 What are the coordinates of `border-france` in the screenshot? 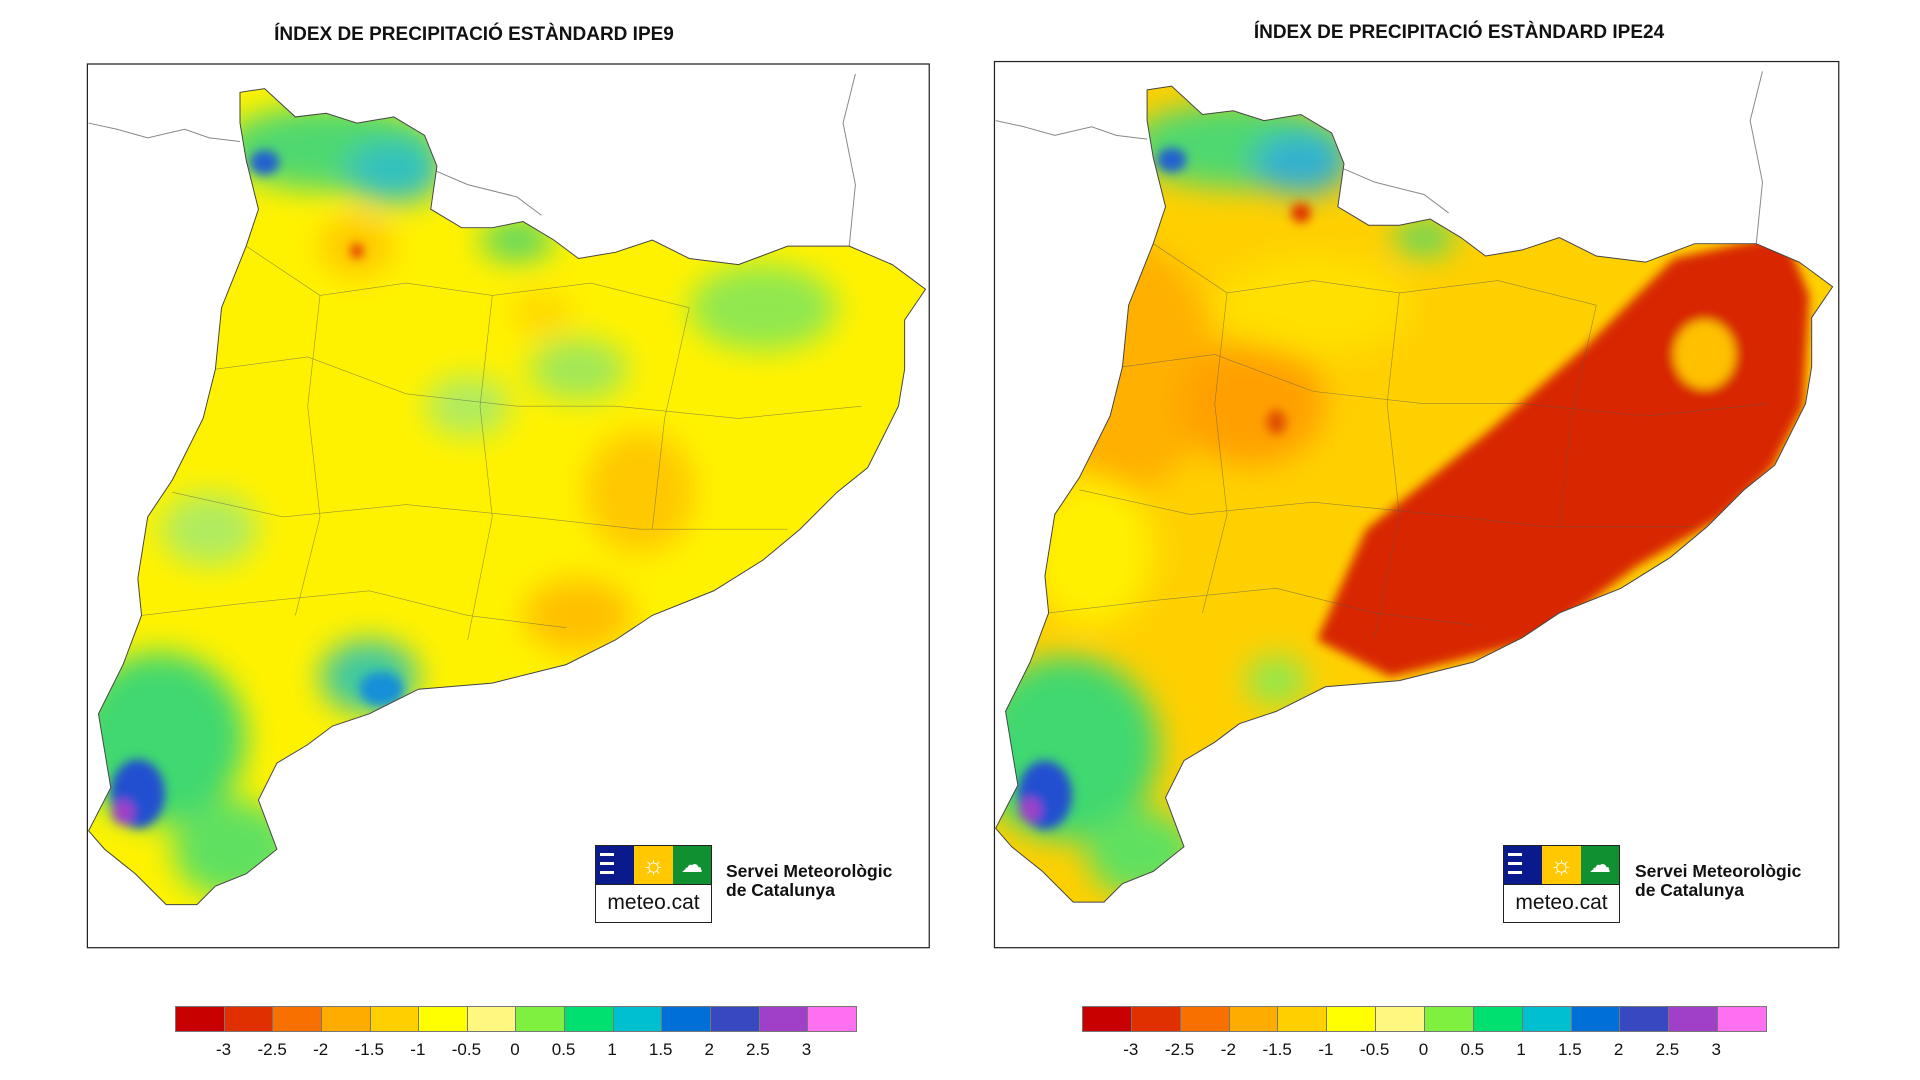 It's located at (164, 132).